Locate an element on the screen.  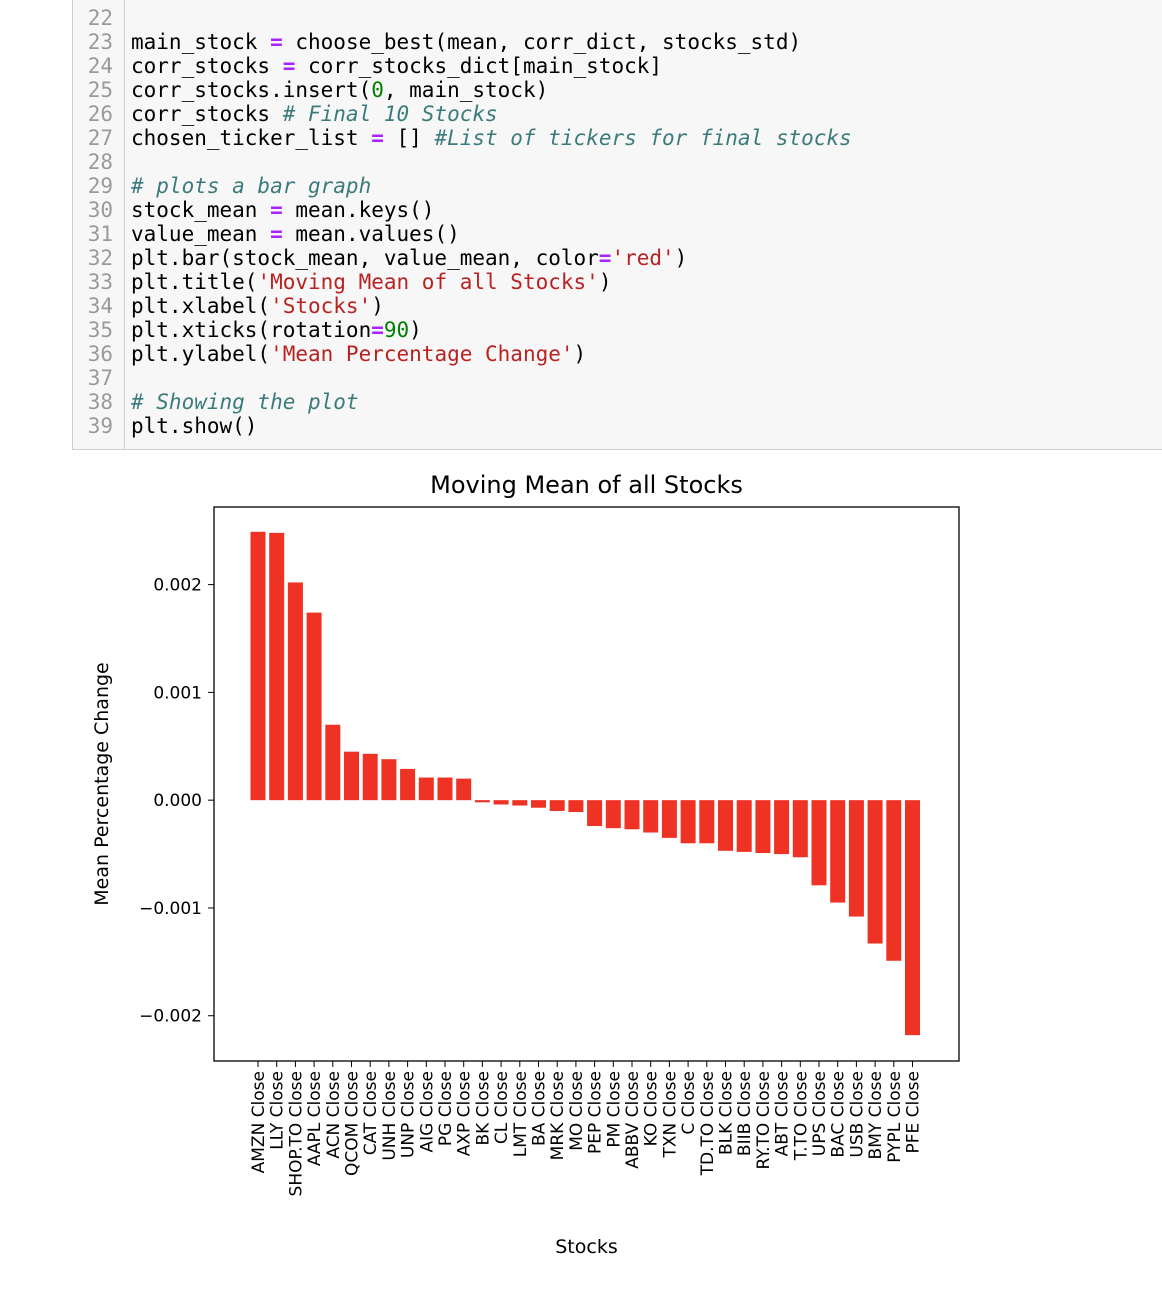
line-number: 32 is located at coordinates (100, 258).